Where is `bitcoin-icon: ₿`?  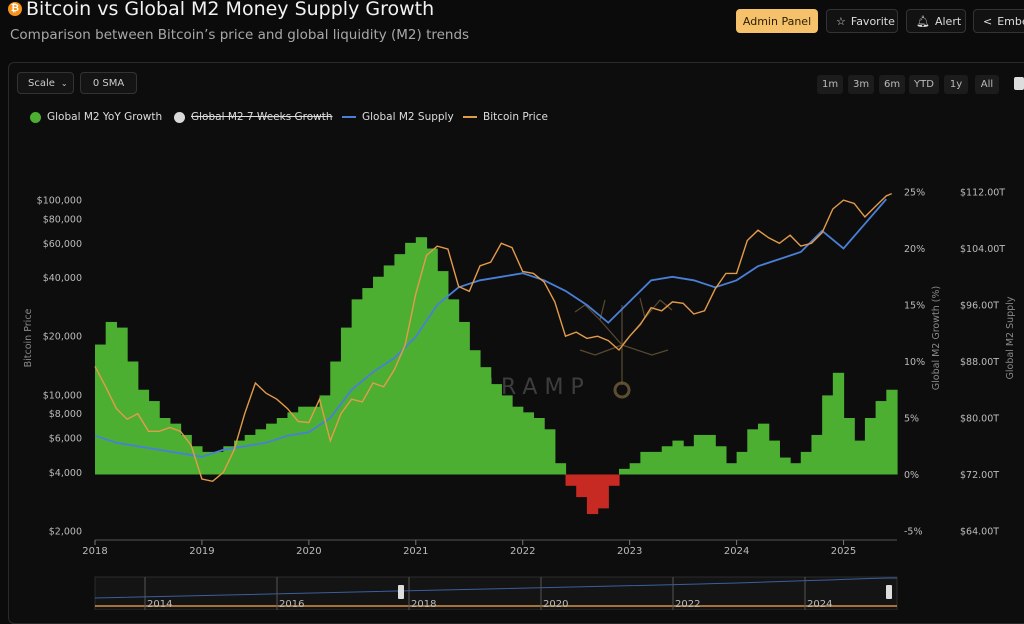
bitcoin-icon: ₿ is located at coordinates (15, 9).